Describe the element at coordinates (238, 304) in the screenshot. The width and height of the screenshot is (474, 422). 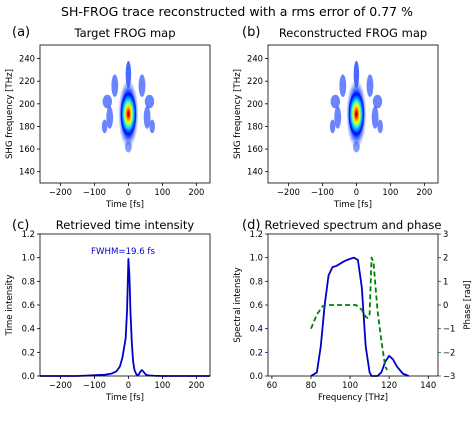
I see `y-axis-label: Spectral intensity` at that location.